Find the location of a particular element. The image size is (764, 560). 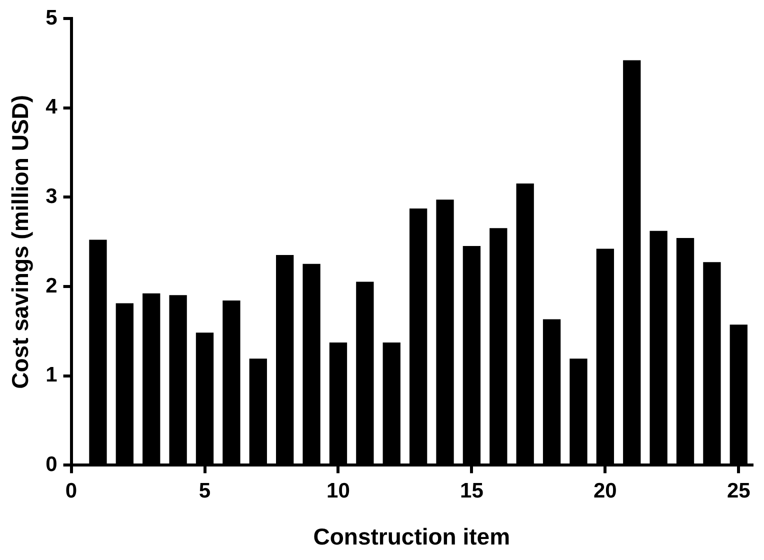

y-tick-label: 4 is located at coordinates (52, 107).